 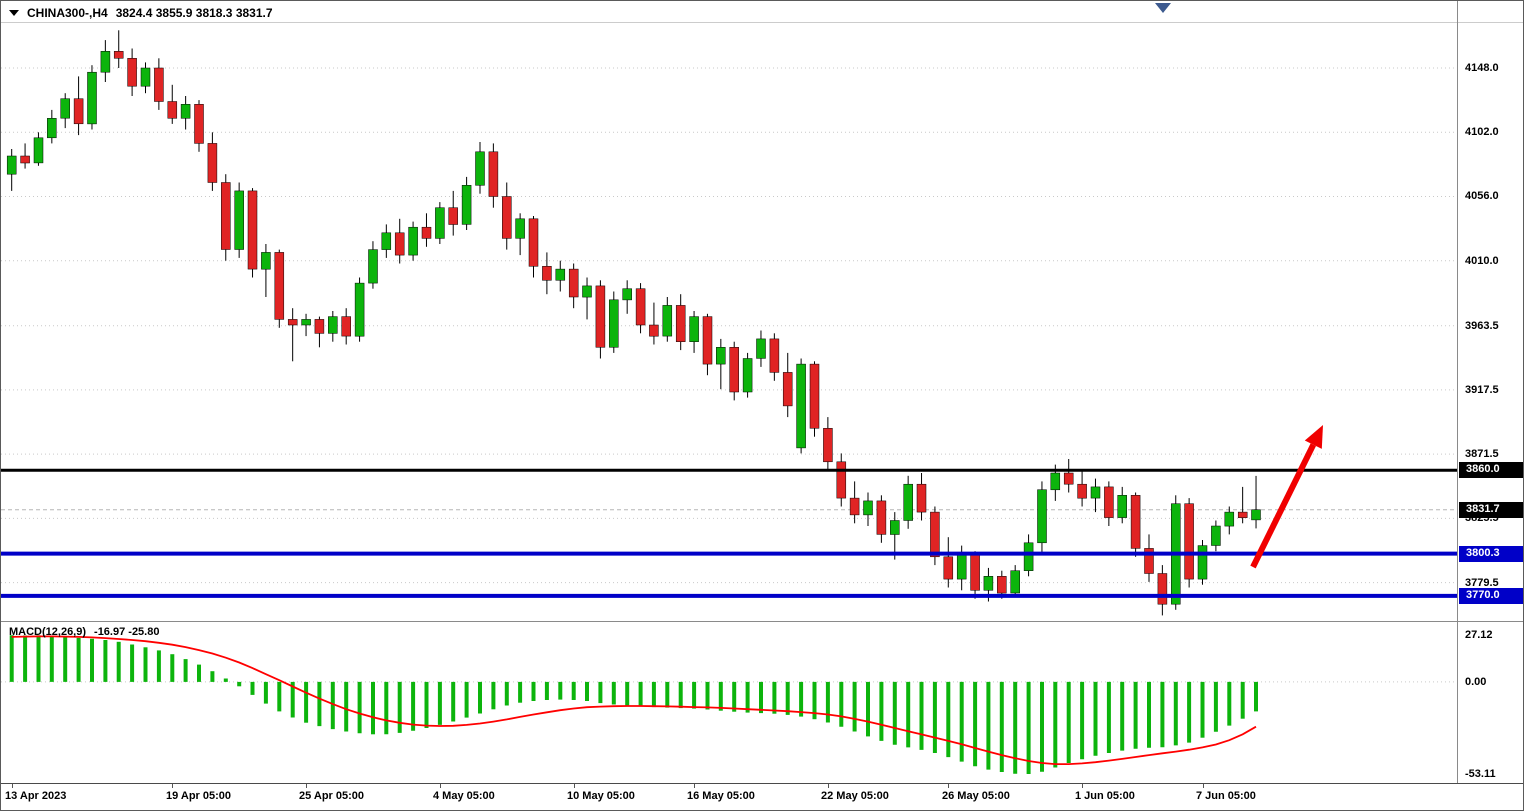 What do you see at coordinates (1482, 132) in the screenshot?
I see `price-tick-label: 4102.0` at bounding box center [1482, 132].